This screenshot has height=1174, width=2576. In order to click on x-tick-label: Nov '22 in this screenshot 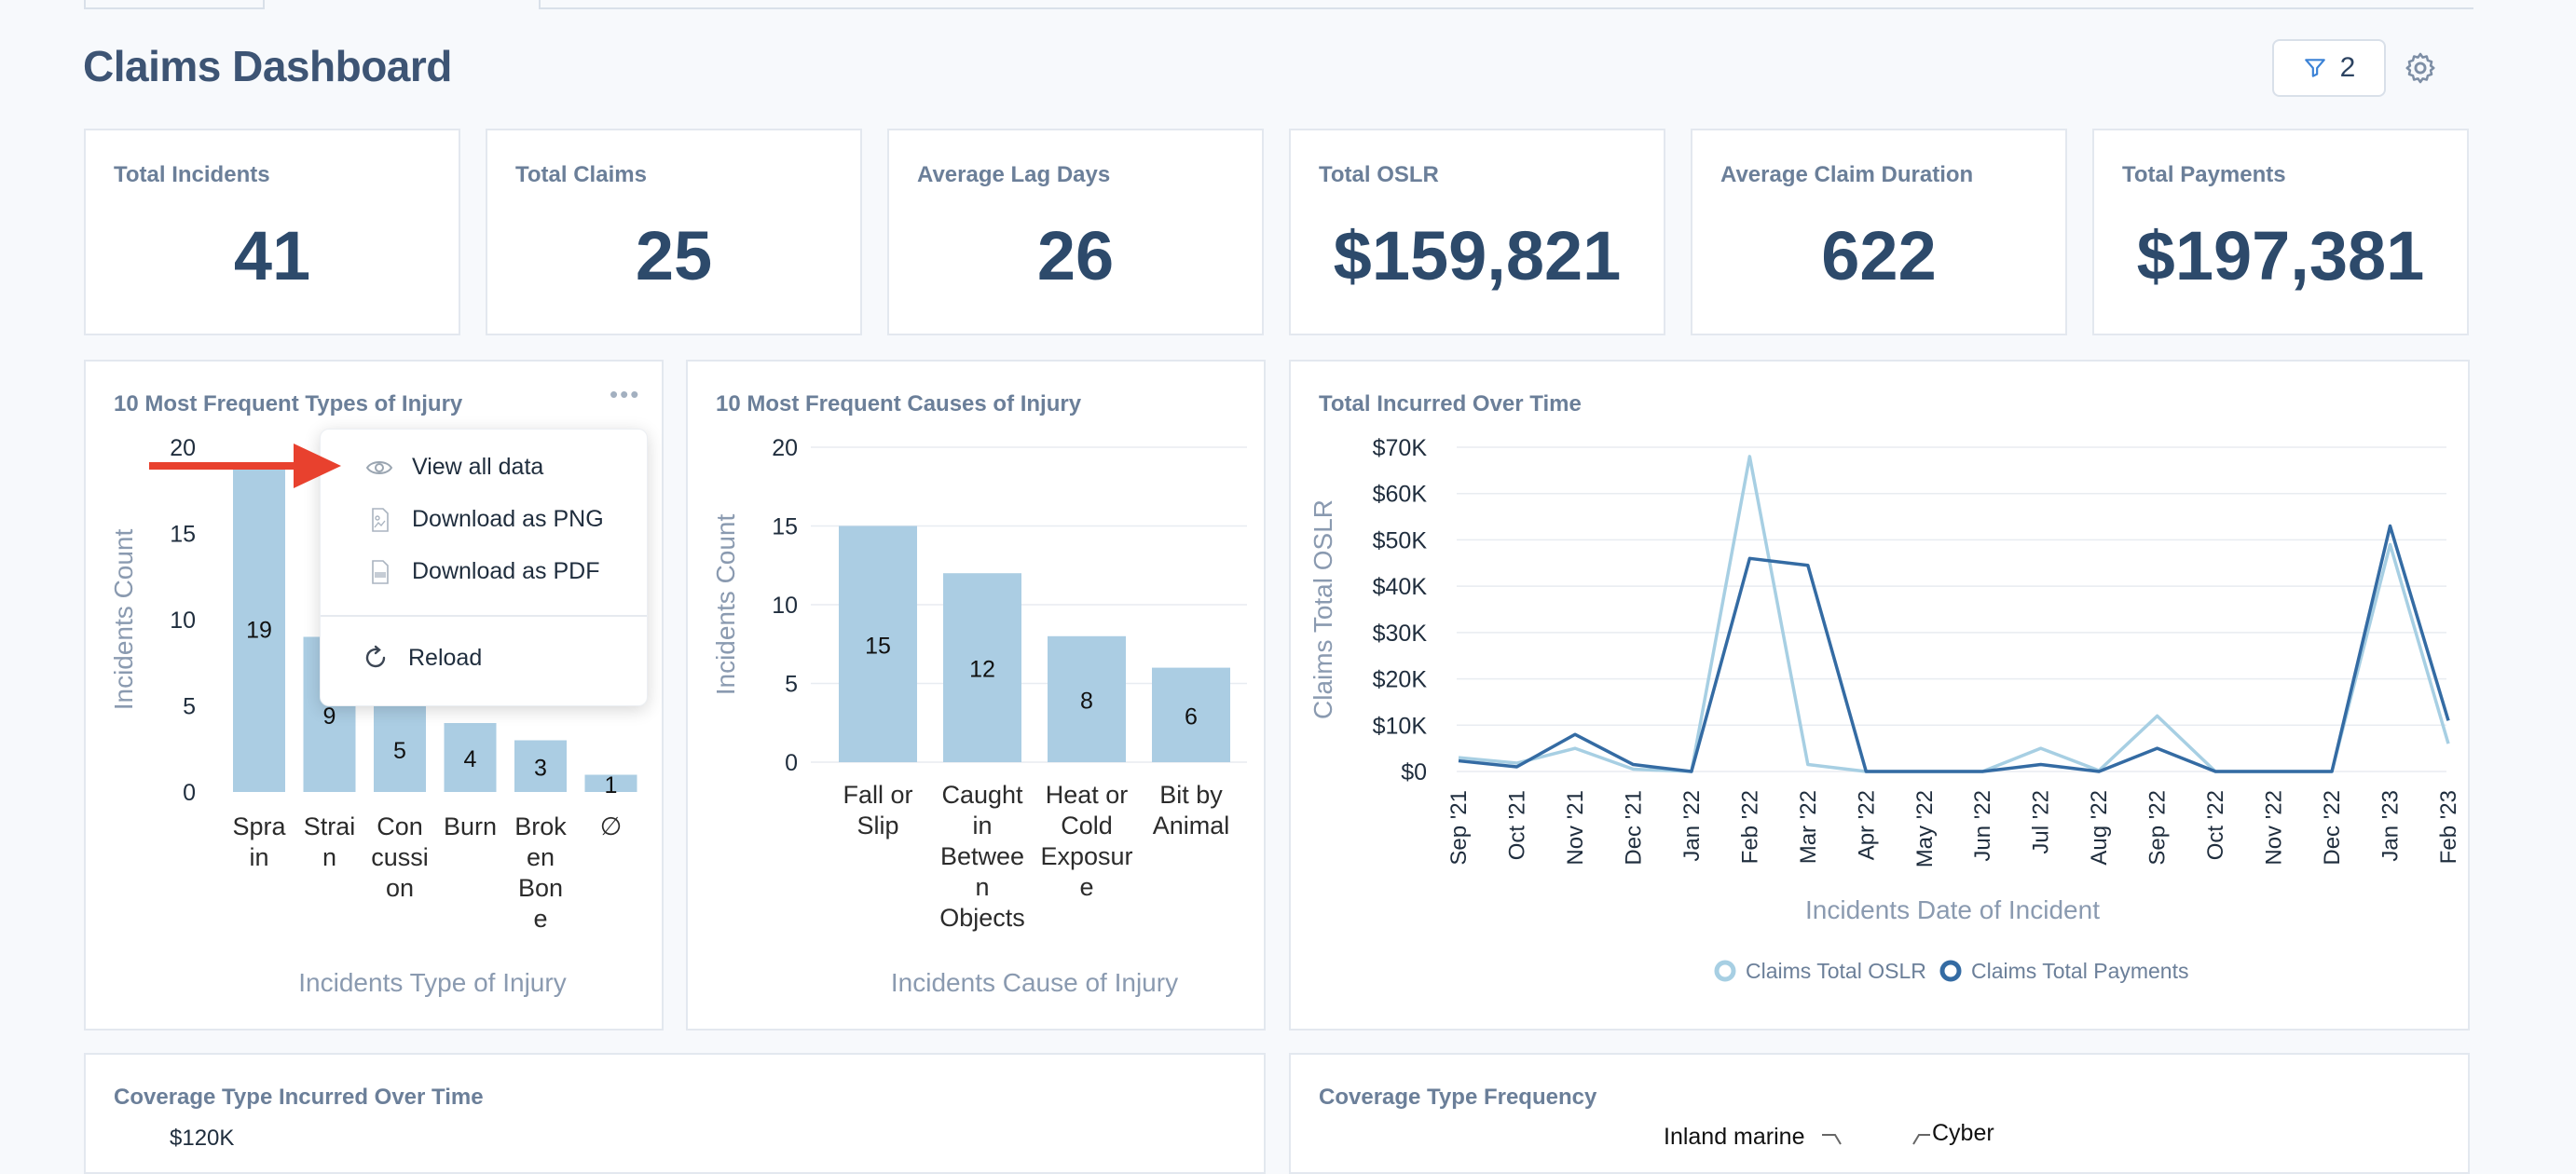, I will do `click(2274, 828)`.